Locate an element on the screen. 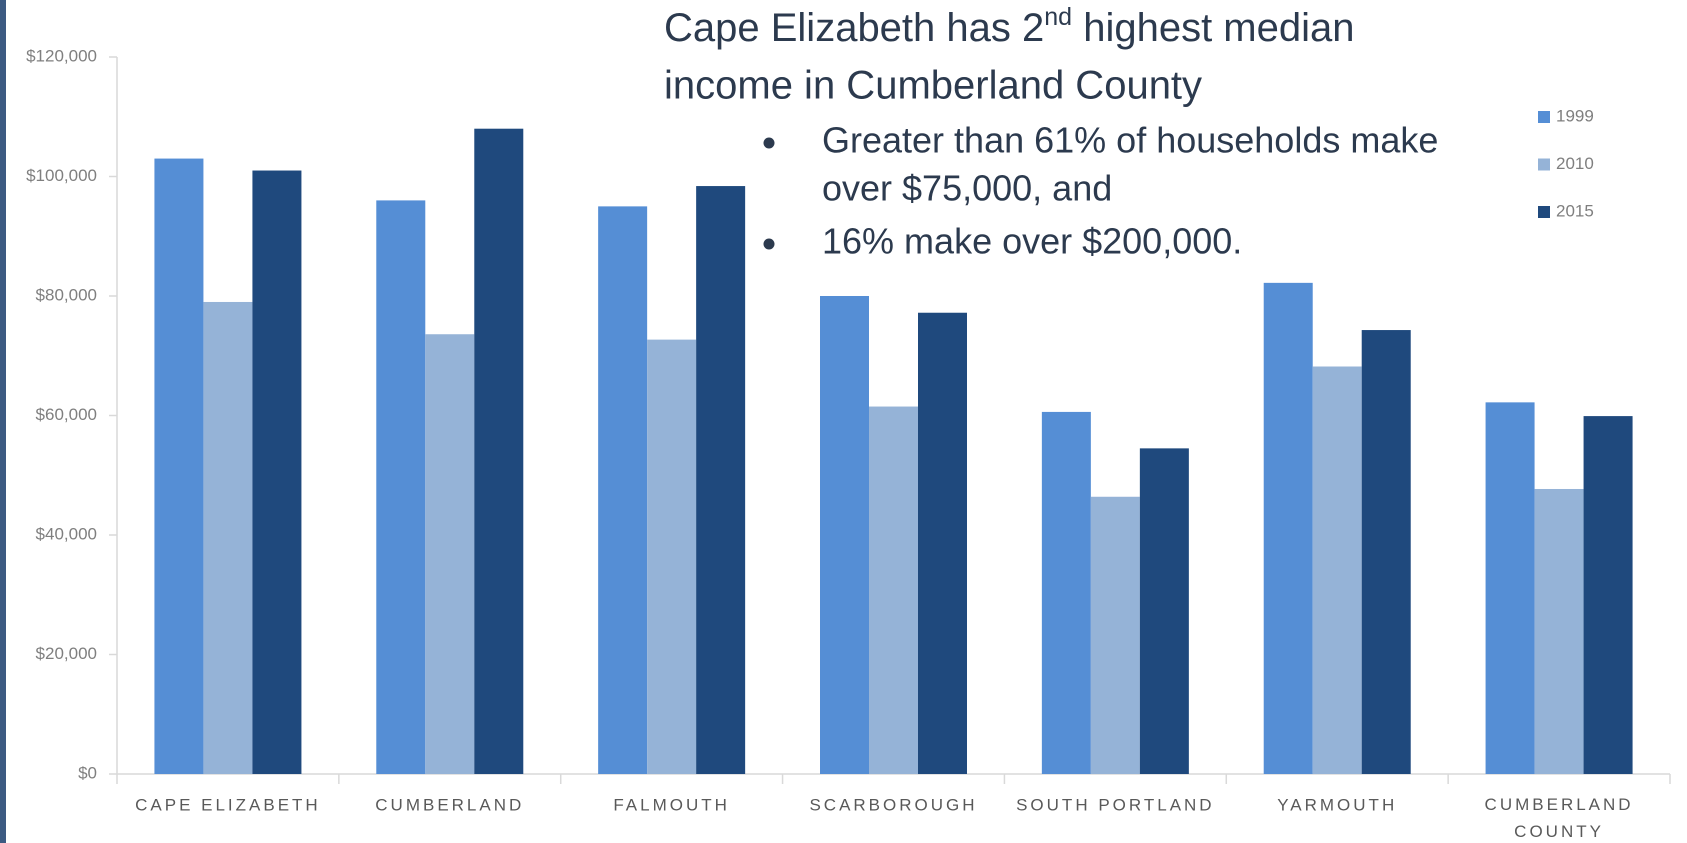  title-part: nd is located at coordinates (1058, 17).